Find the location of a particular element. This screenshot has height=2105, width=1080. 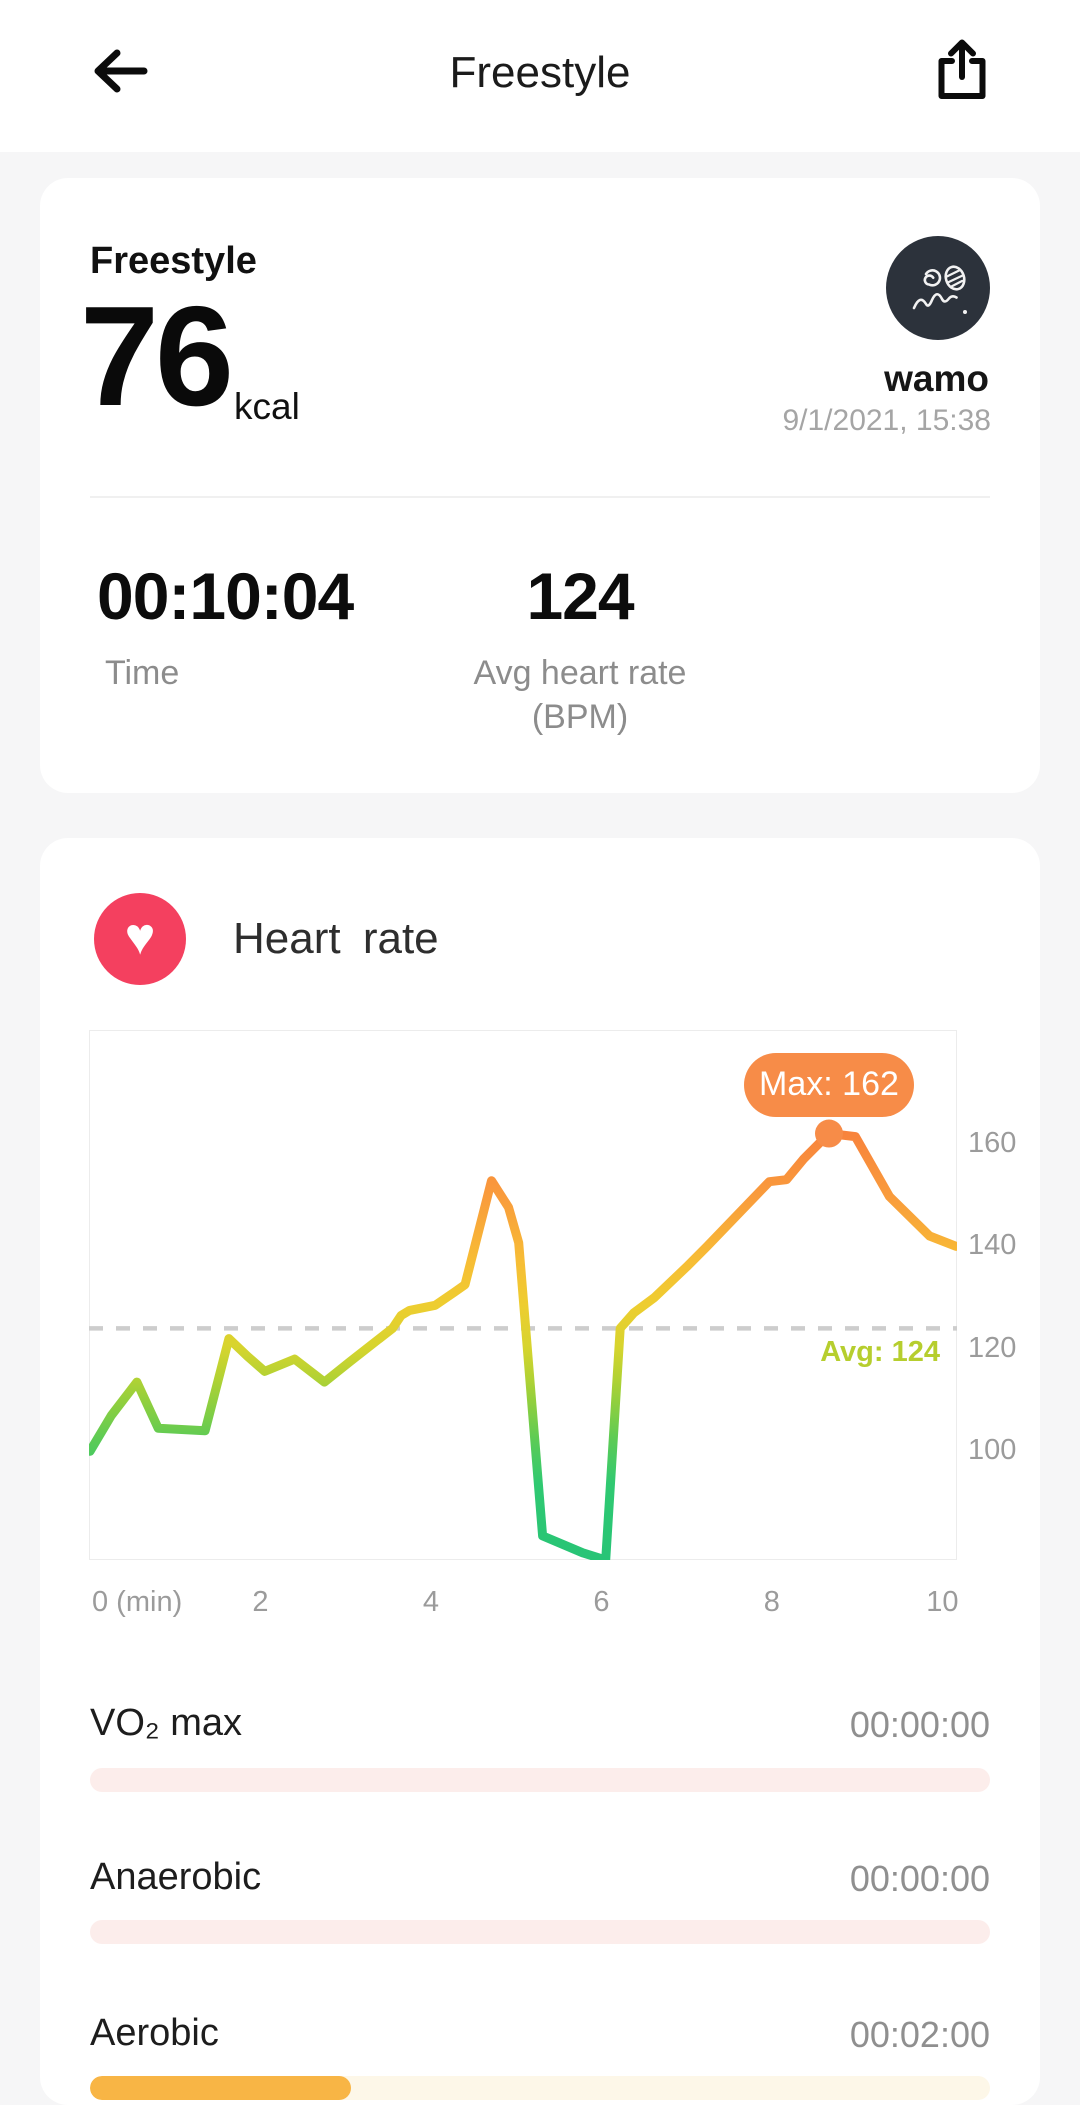

y-axis-tick: 160 is located at coordinates (992, 1142).